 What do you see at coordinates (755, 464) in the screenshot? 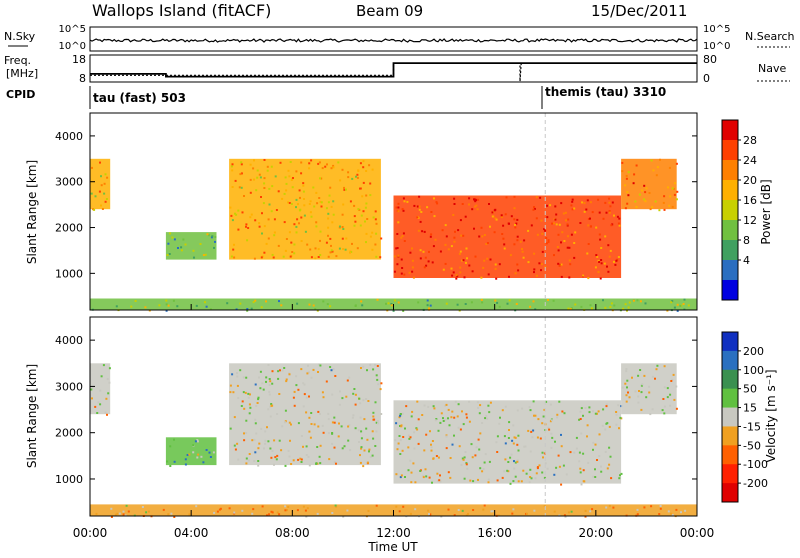
I see `colorbar-tick-label: -100` at bounding box center [755, 464].